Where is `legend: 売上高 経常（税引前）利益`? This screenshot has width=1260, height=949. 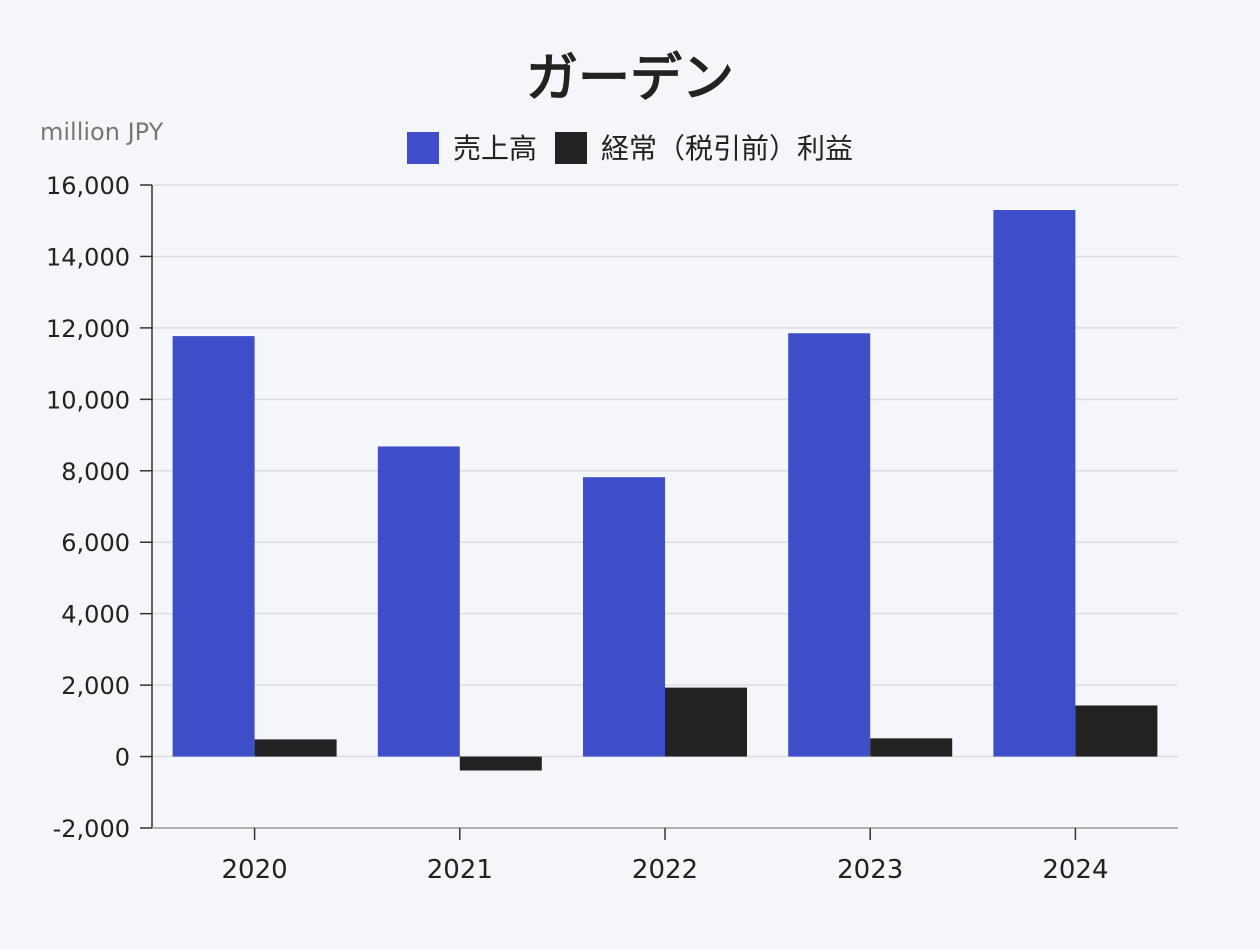 legend: 売上高 経常（税引前）利益 is located at coordinates (629, 148).